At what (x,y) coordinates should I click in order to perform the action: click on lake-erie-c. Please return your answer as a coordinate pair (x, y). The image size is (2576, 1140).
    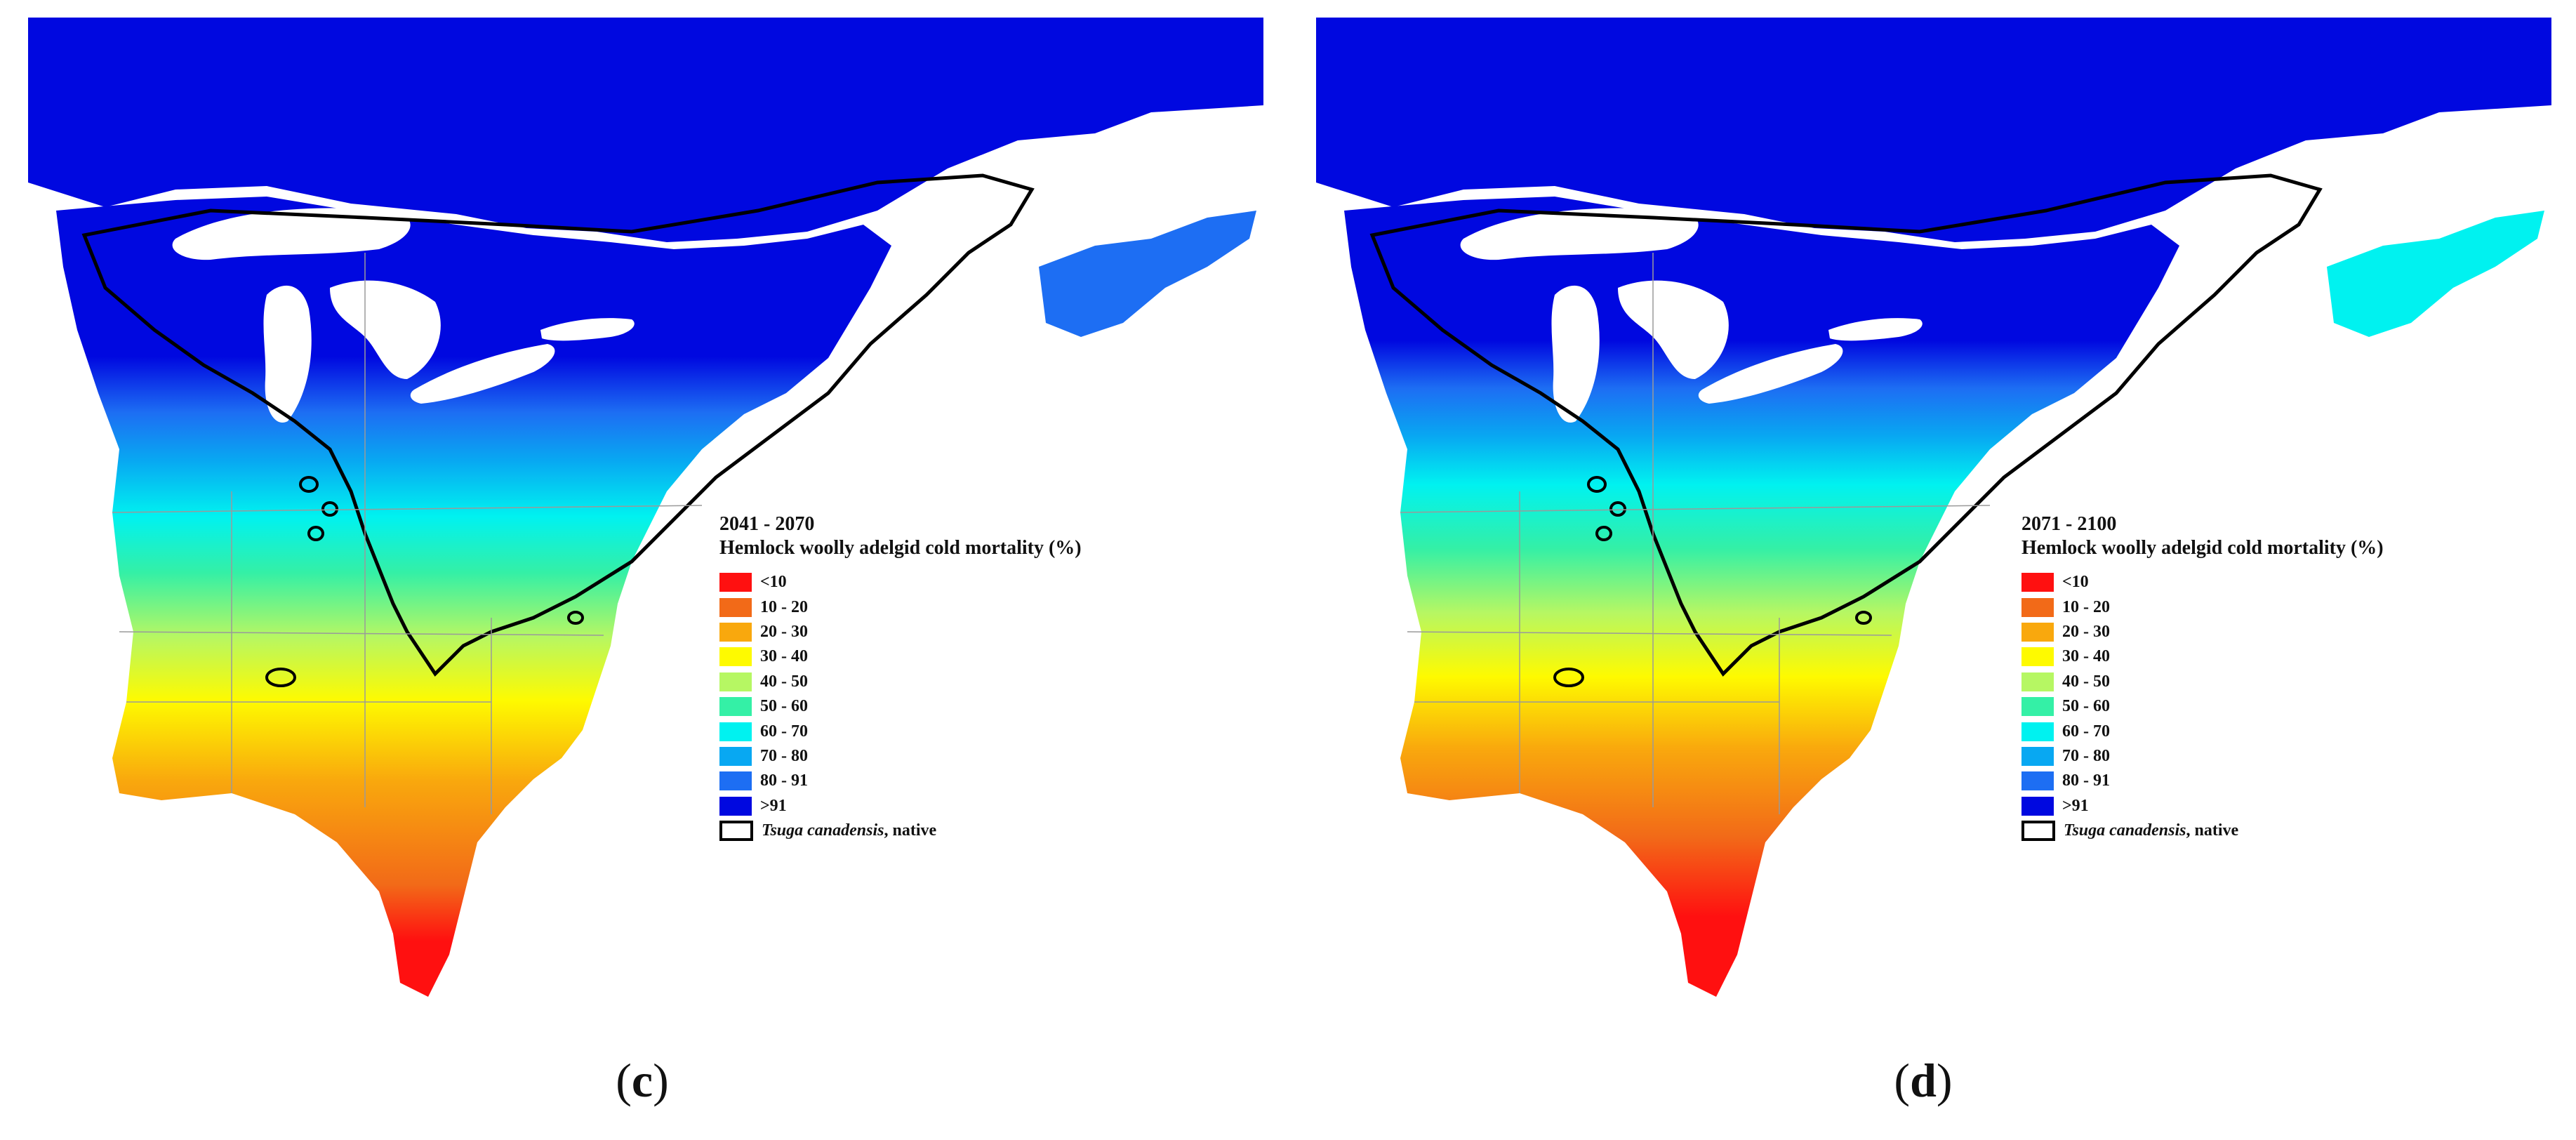
    Looking at the image, I should click on (483, 374).